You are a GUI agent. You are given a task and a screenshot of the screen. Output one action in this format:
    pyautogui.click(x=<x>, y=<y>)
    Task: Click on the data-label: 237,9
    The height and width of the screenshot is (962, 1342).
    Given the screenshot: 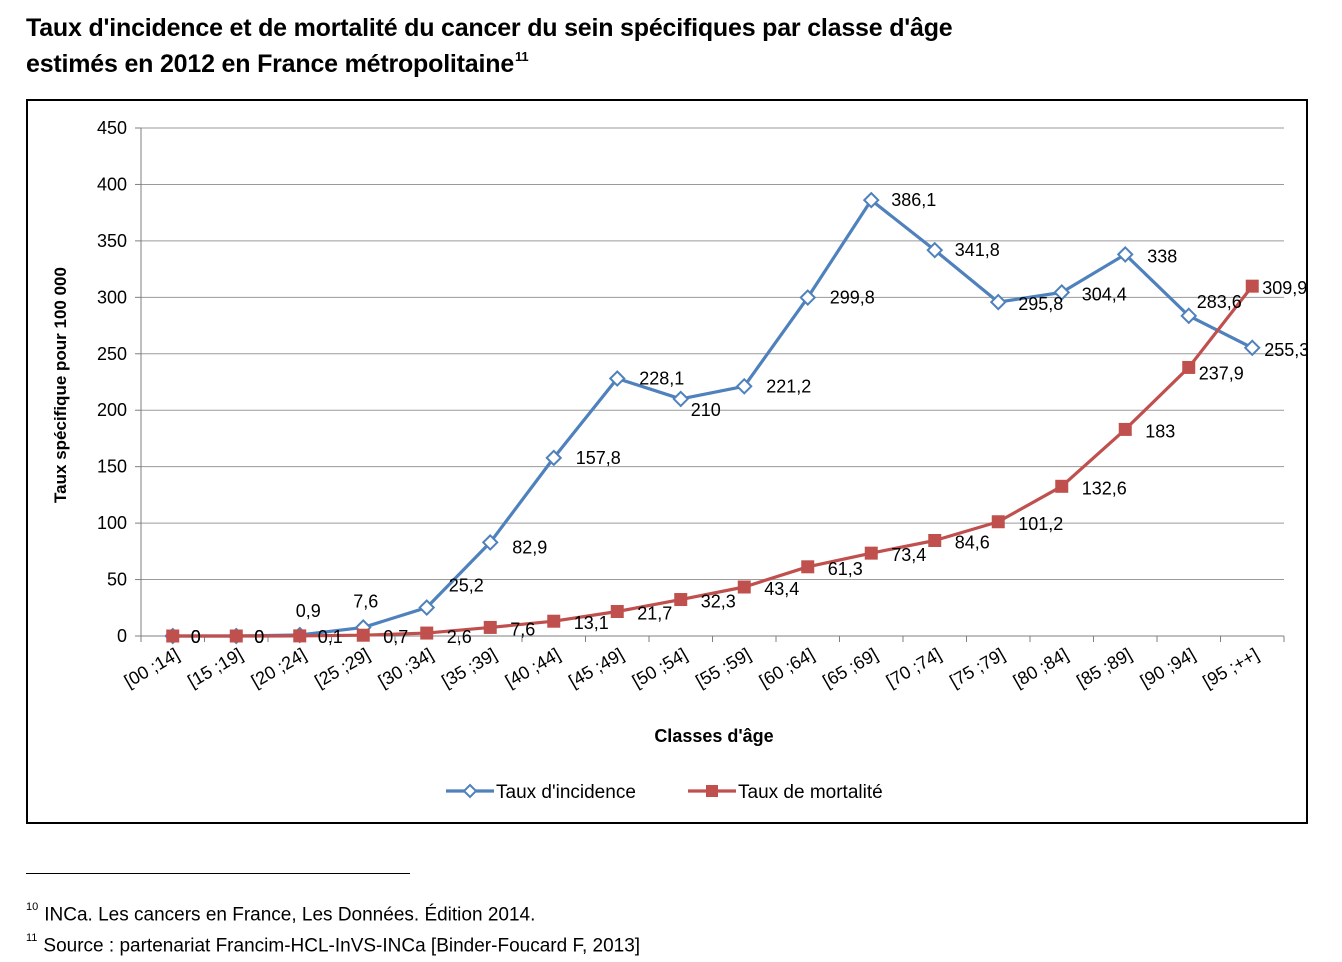 What is the action you would take?
    pyautogui.click(x=1221, y=373)
    